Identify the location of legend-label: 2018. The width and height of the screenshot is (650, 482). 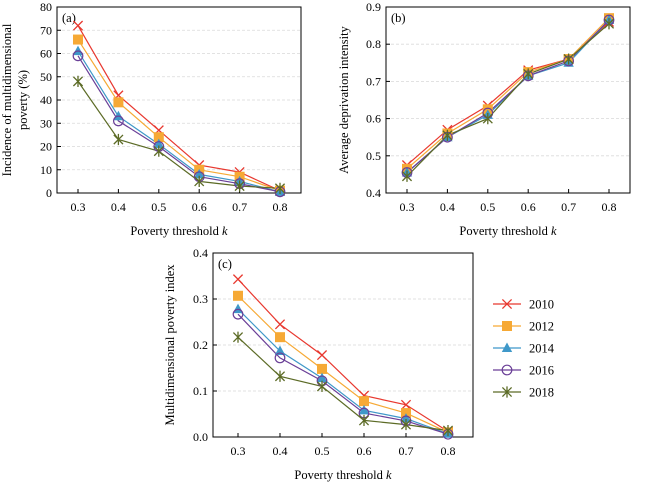
(541, 393).